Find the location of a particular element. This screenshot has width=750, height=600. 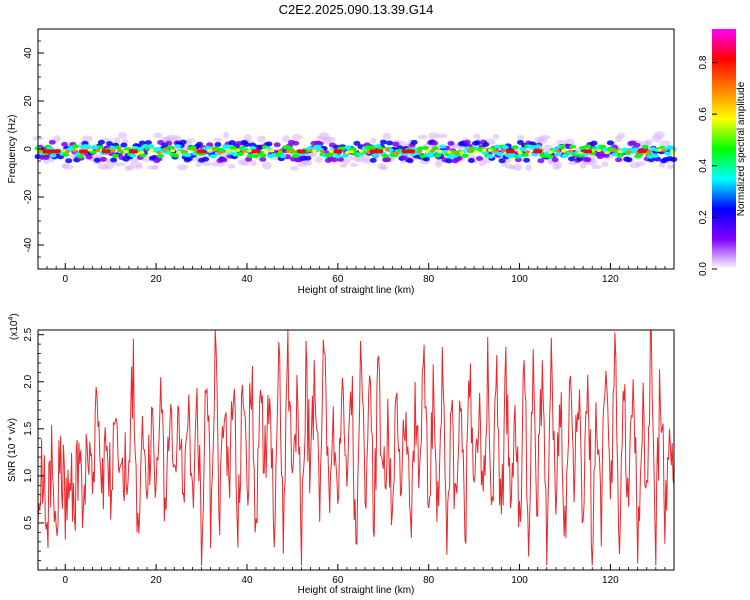

colorbar-ticks: 0.0 0.2 0.4 0.6 0.8 is located at coordinates (707, 165).